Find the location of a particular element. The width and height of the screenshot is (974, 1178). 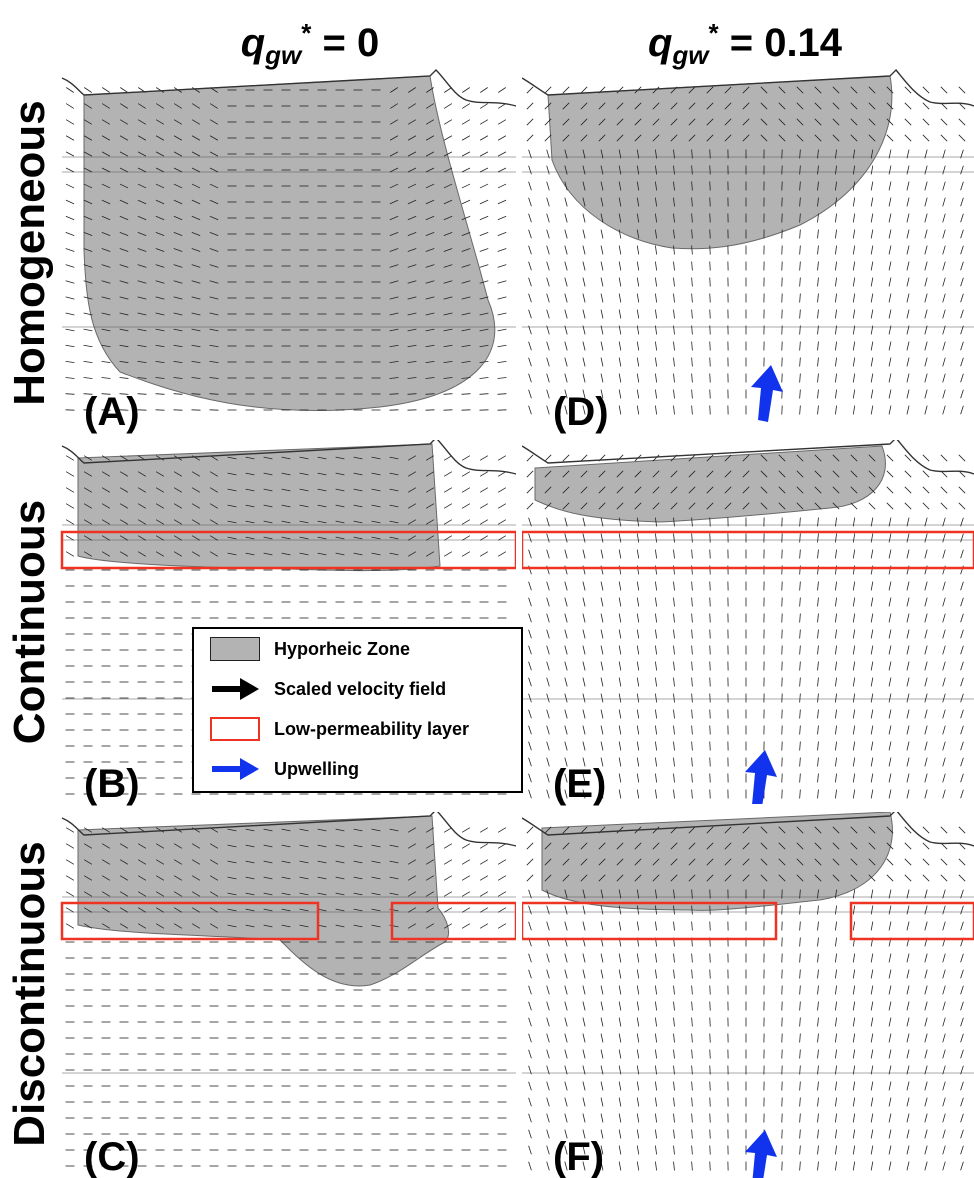

q-subscript: gw is located at coordinates (283, 55).